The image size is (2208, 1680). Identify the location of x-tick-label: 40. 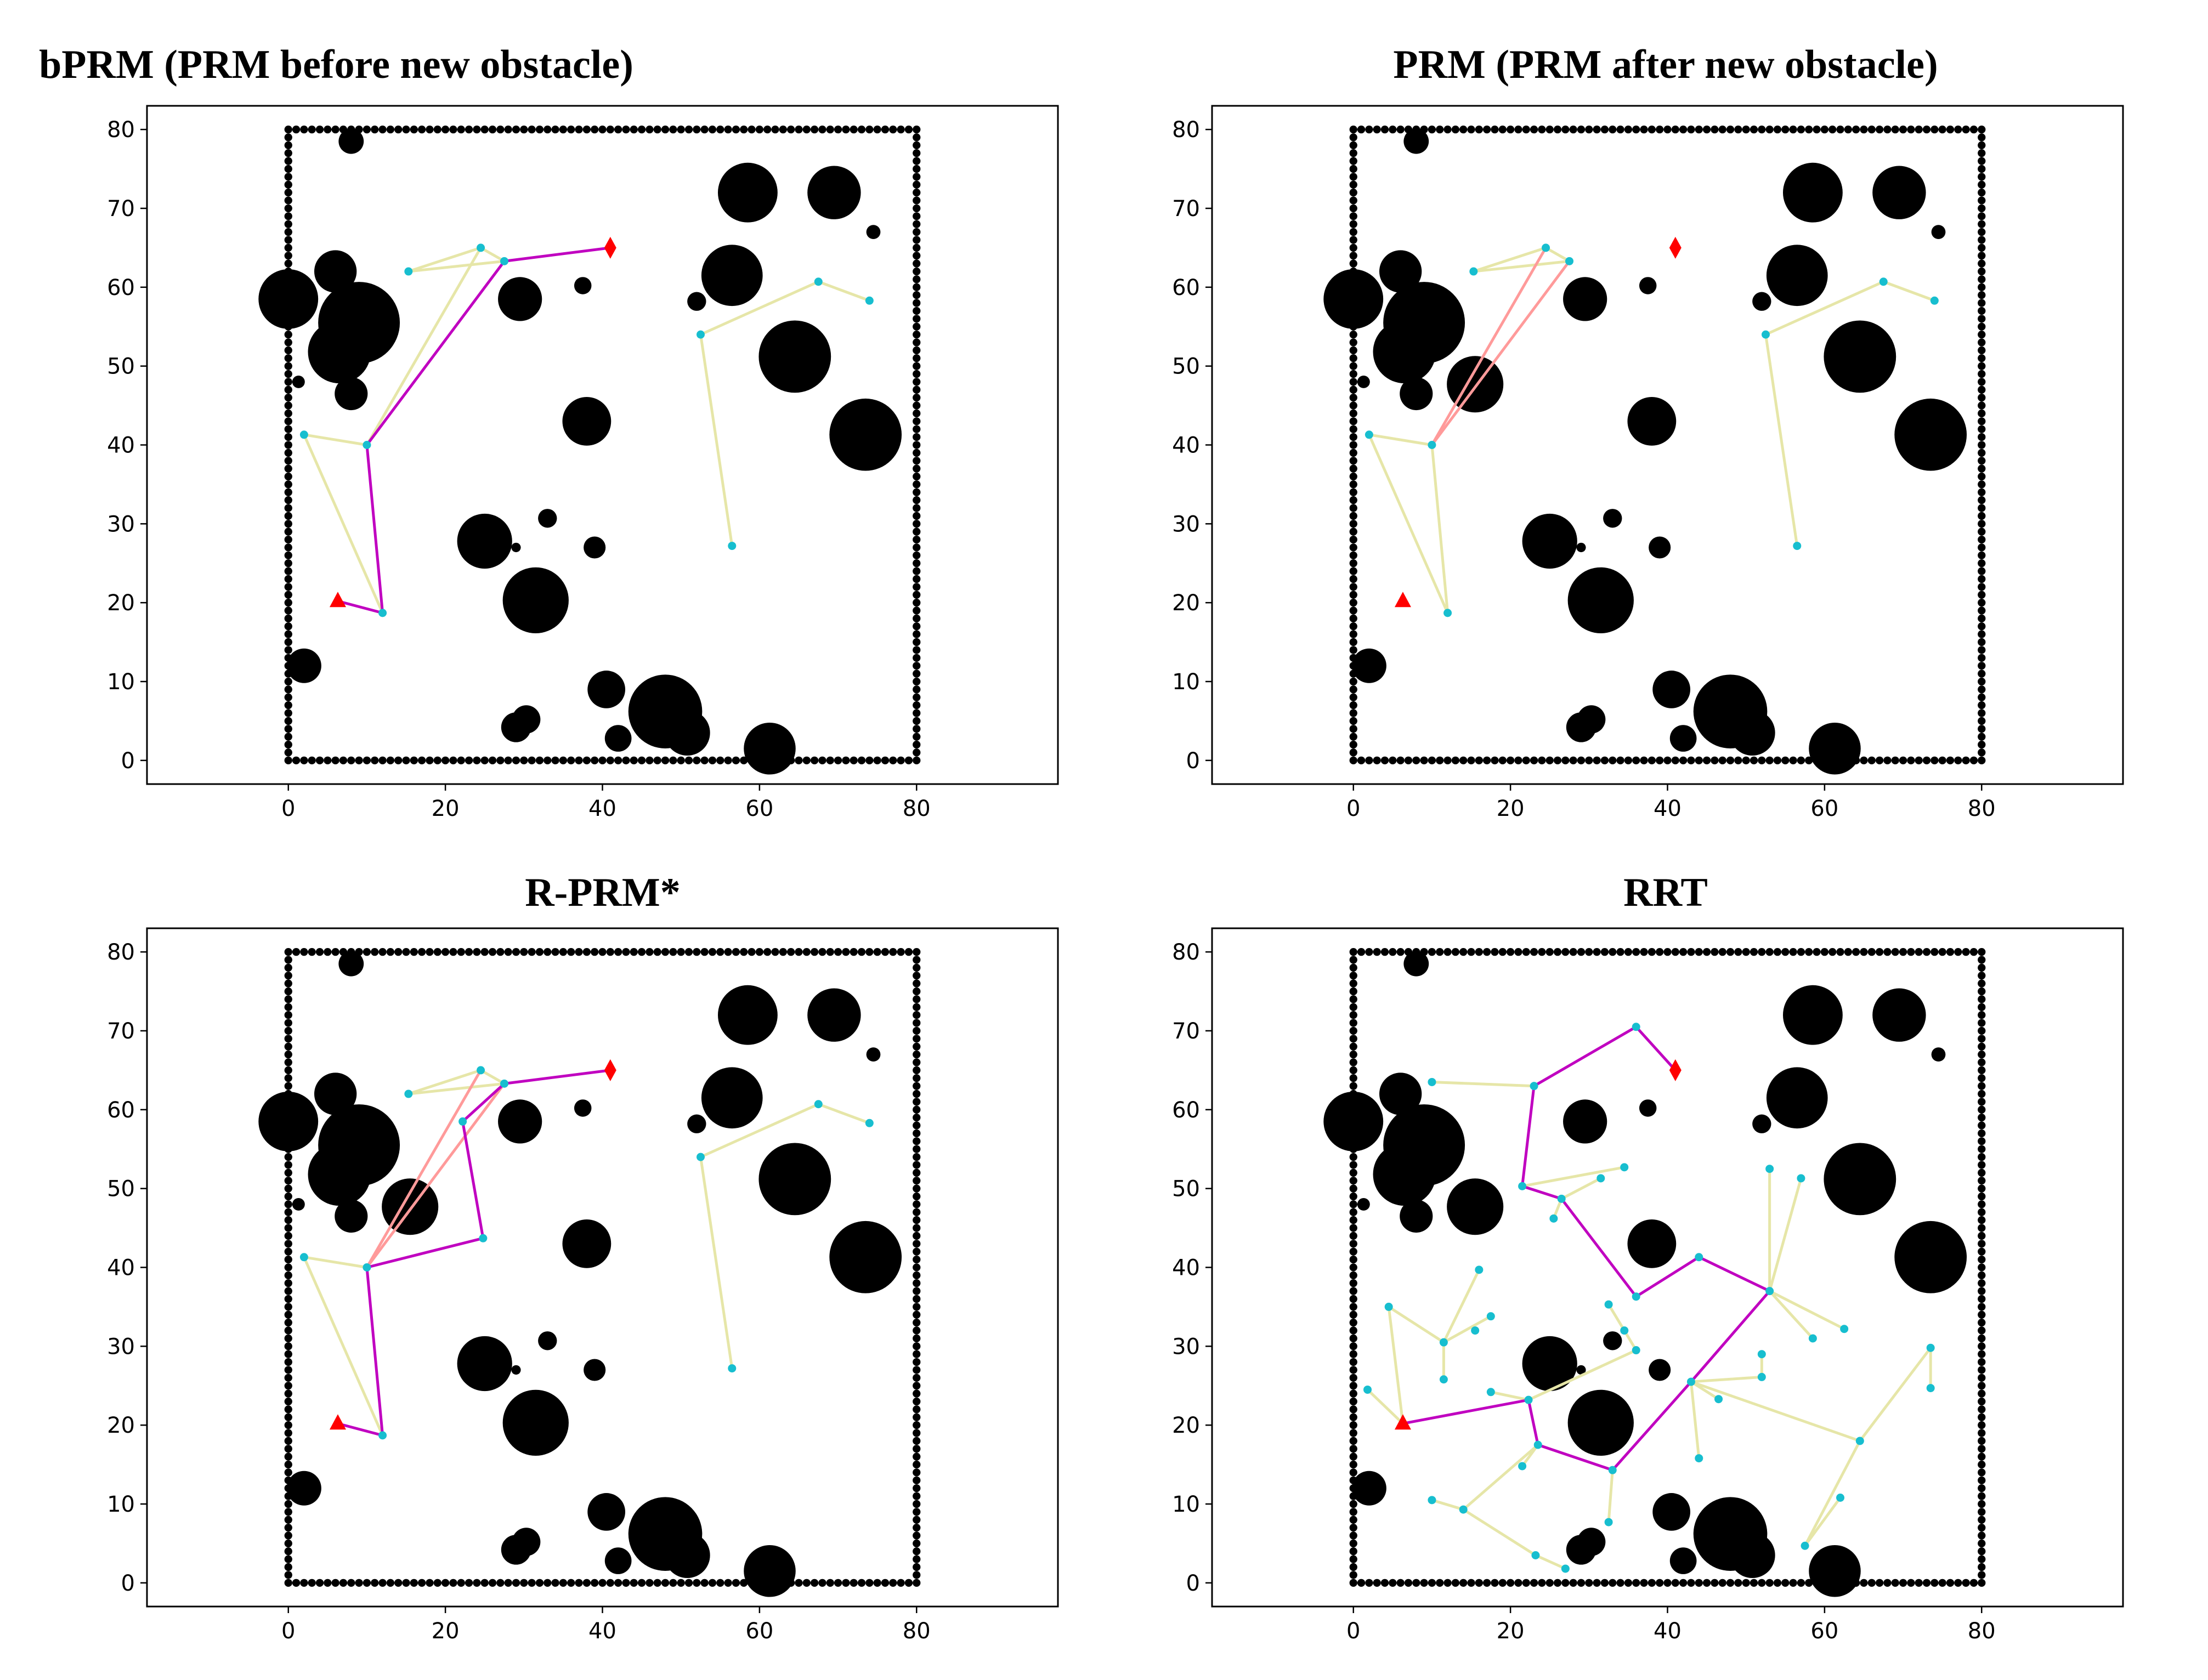
(1668, 1631).